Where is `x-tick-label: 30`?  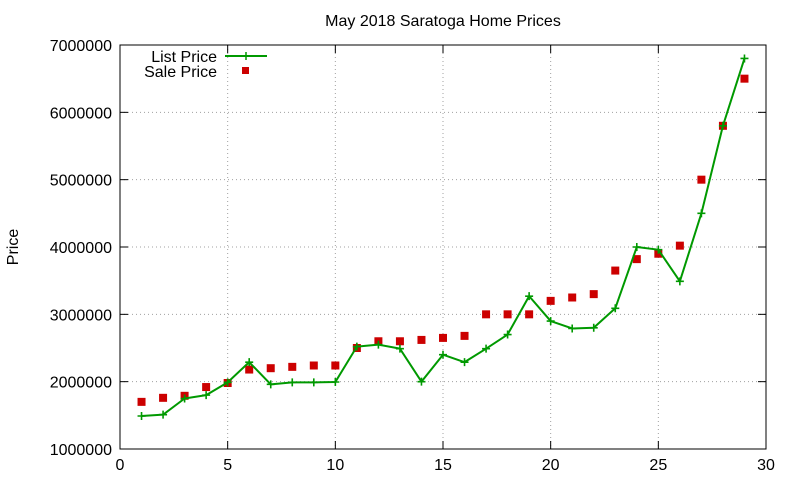 x-tick-label: 30 is located at coordinates (766, 465).